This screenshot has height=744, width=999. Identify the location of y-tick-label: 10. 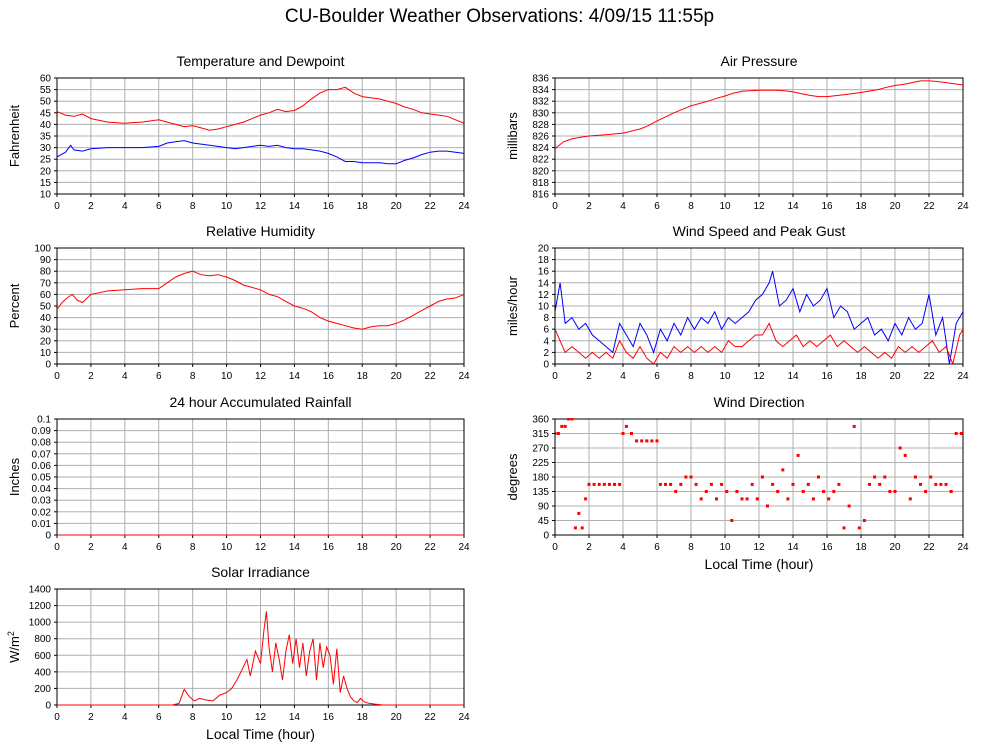
(46, 195).